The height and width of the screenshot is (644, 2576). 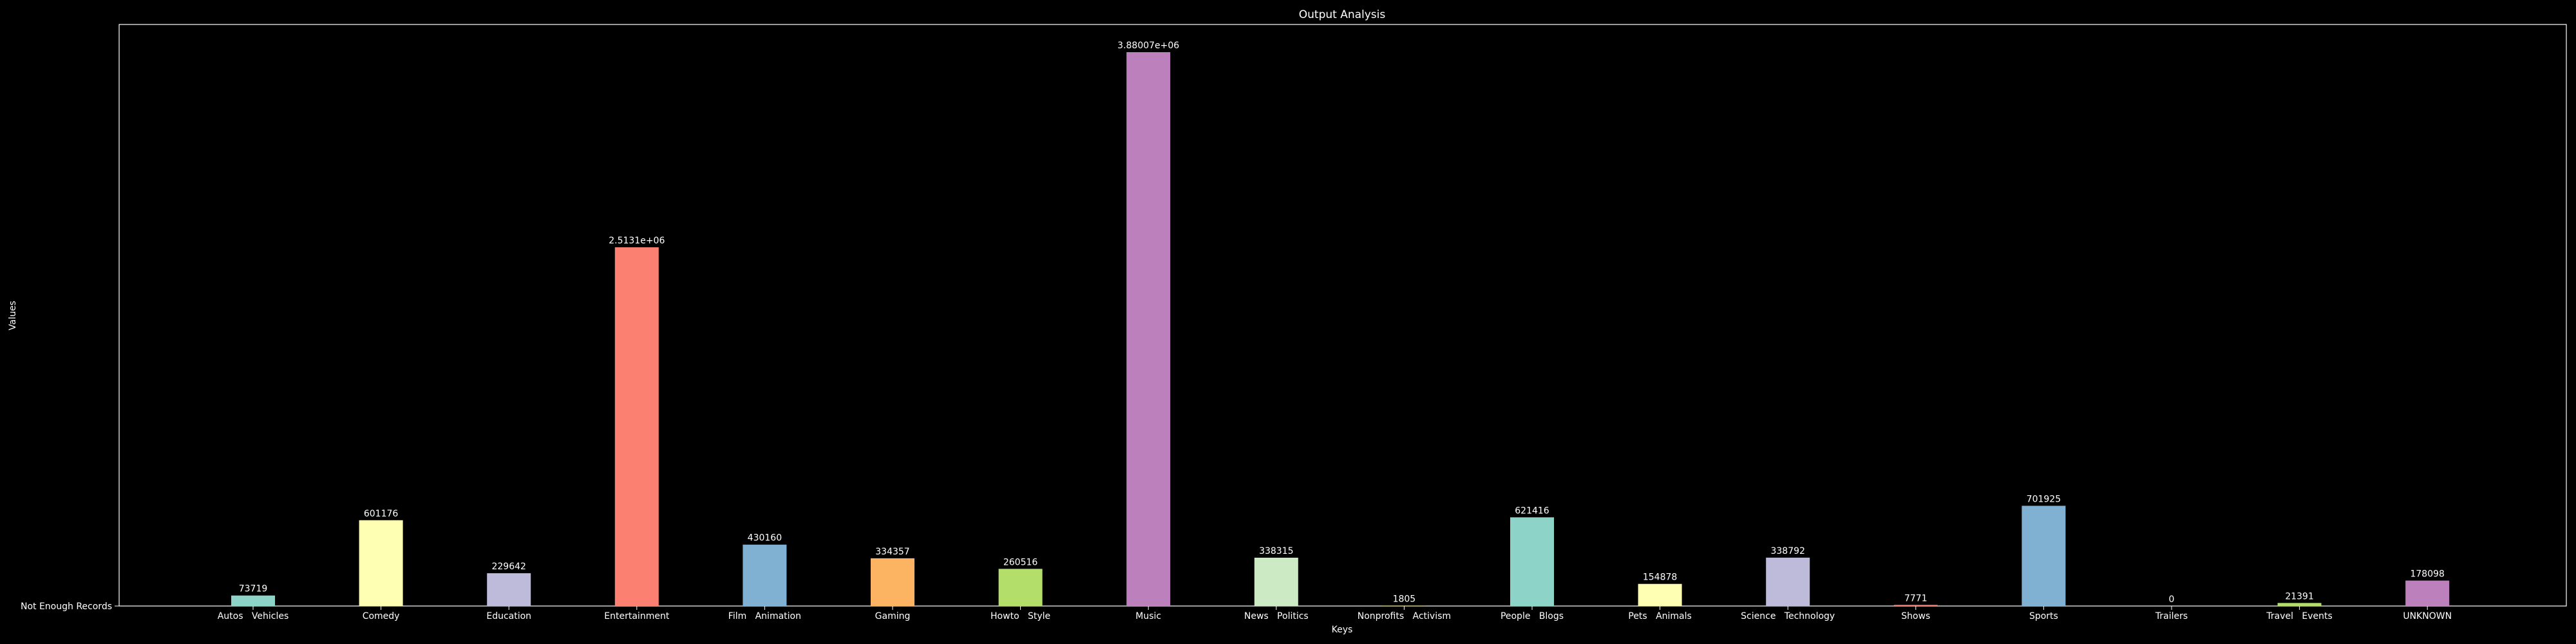 I want to click on data-label: 178098, so click(x=2427, y=574).